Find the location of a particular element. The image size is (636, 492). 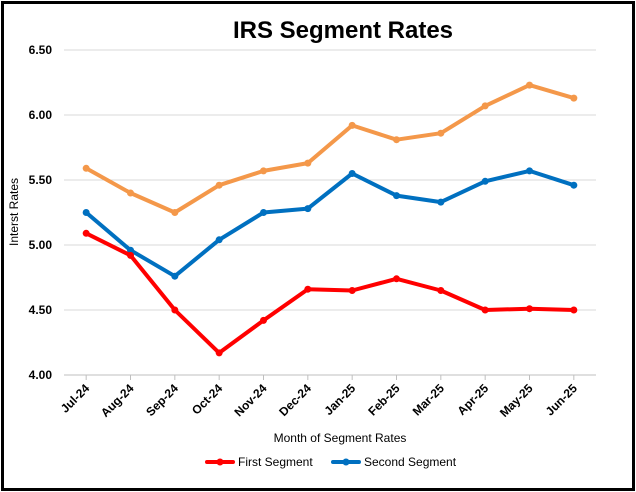

x-tick-label: Sep-24 is located at coordinates (162, 400).